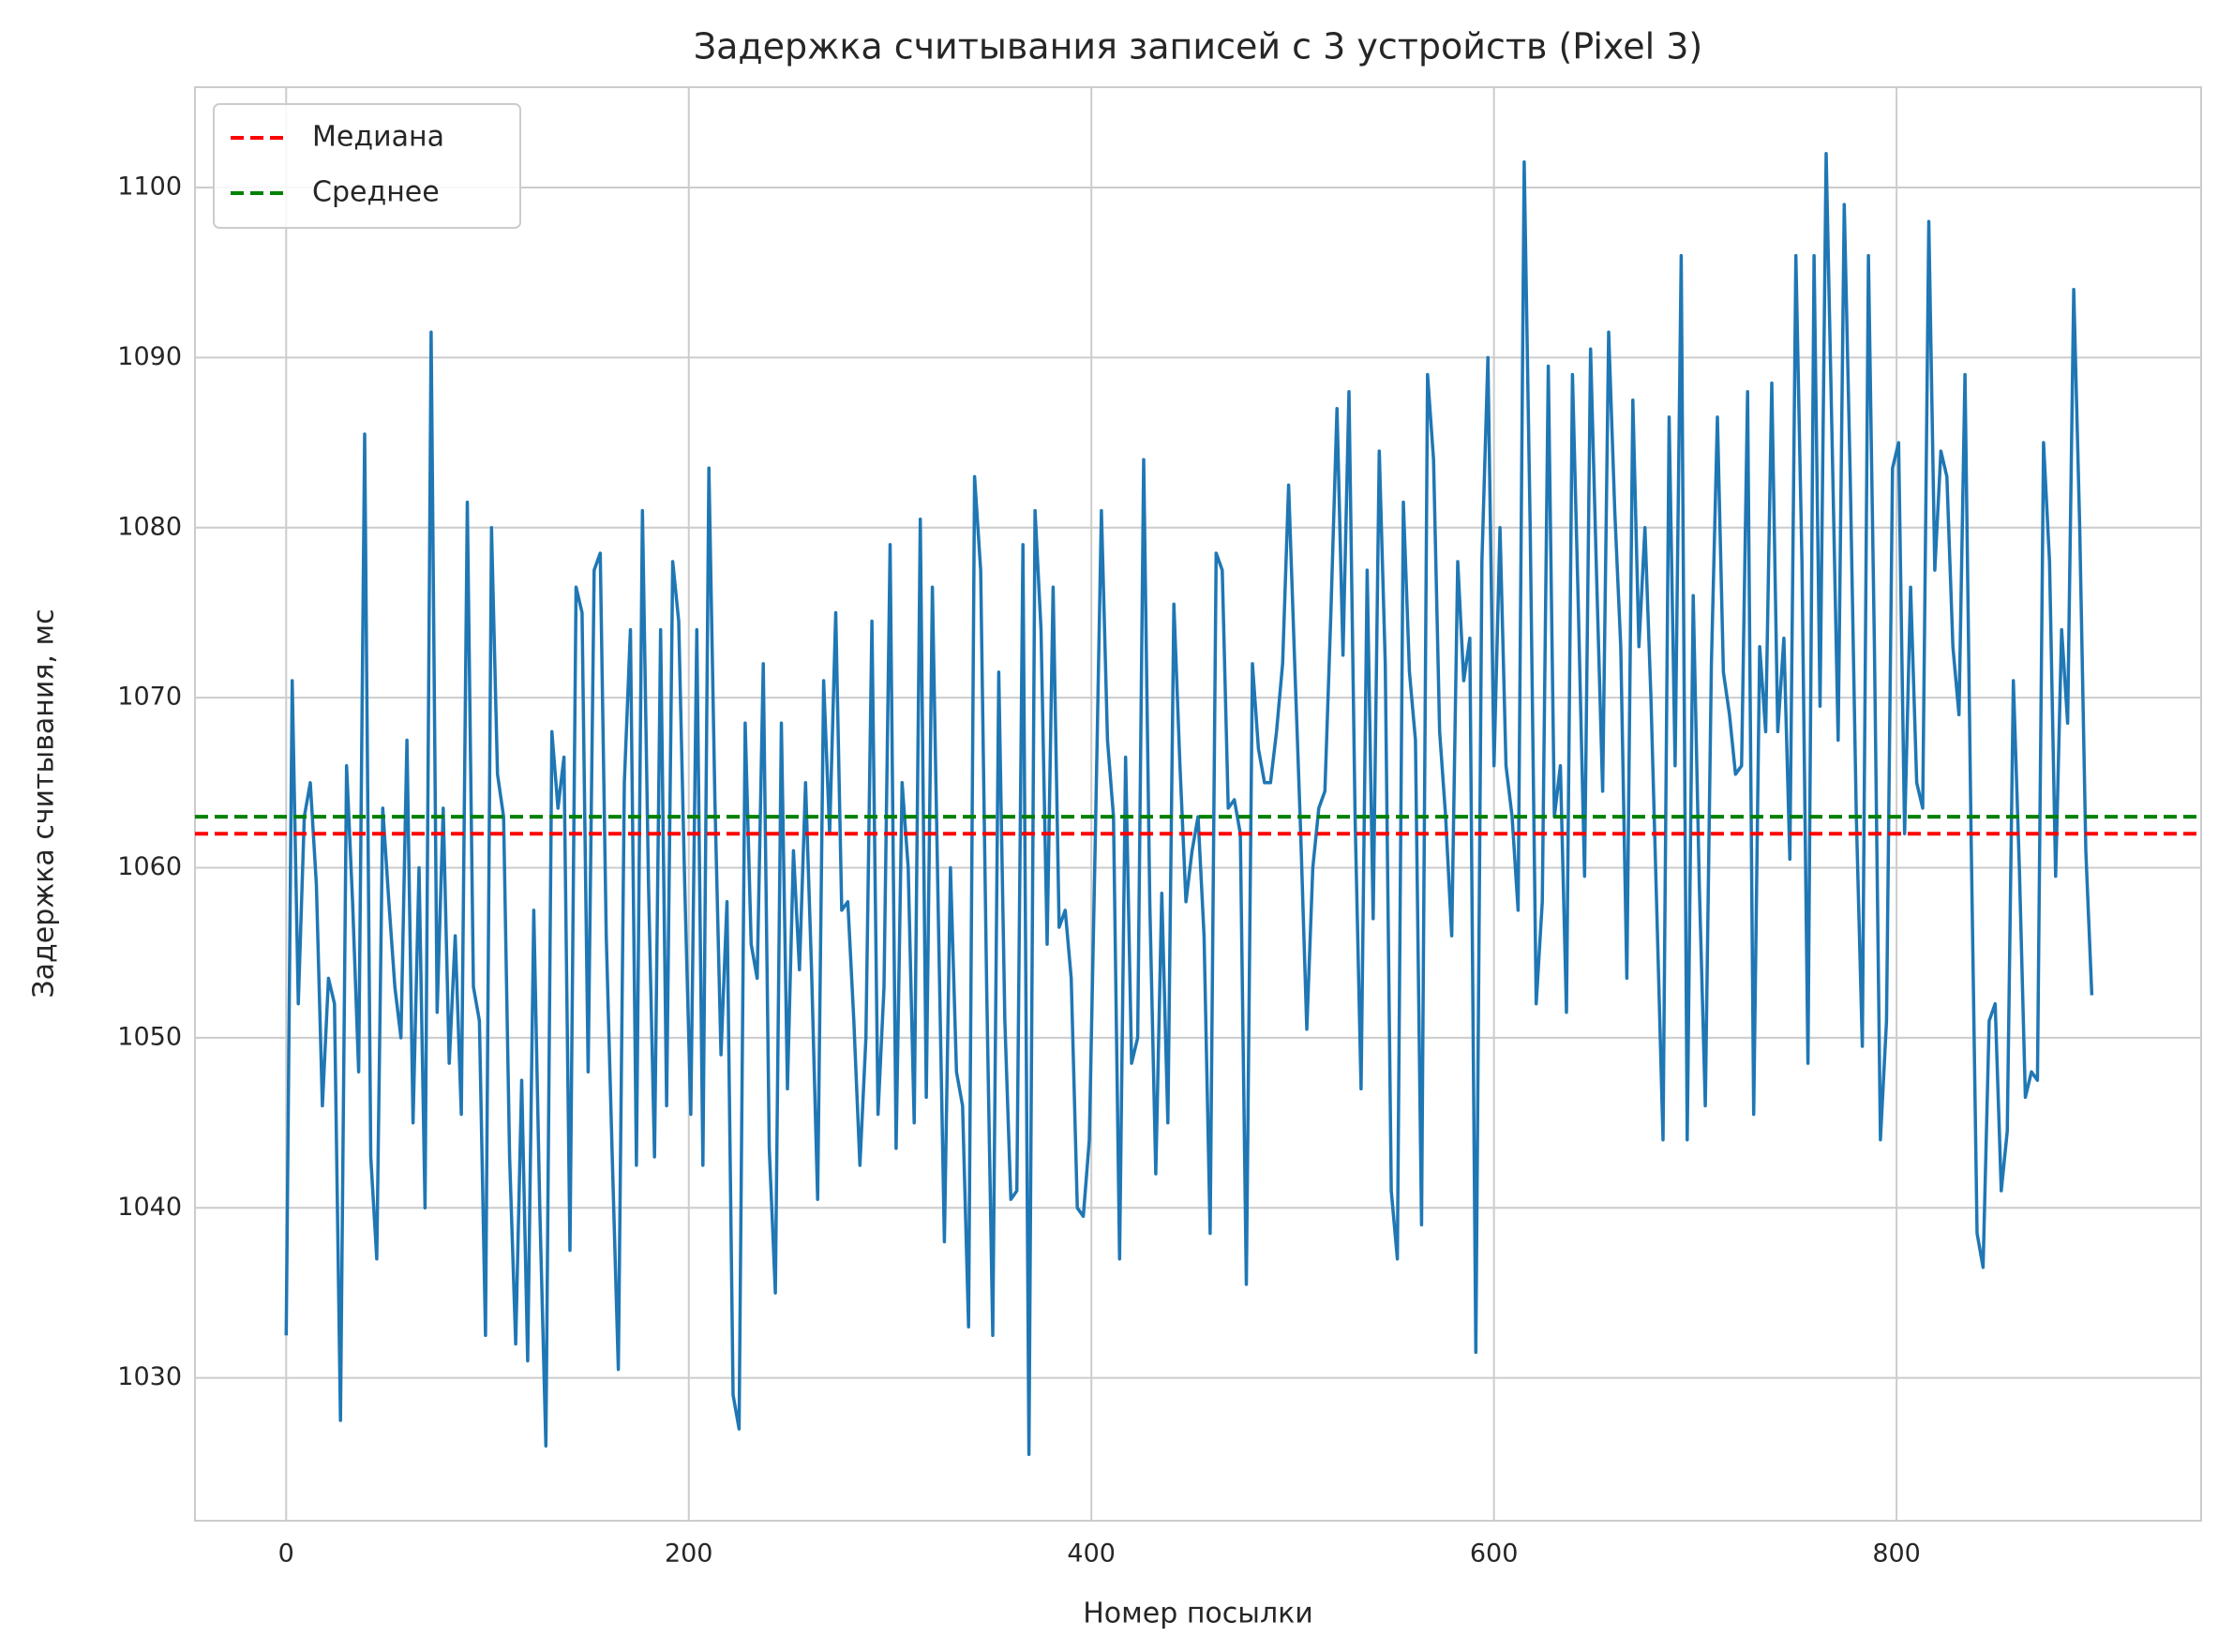 The image size is (2218, 1652). I want to click on x-tick-label: 800, so click(1896, 1554).